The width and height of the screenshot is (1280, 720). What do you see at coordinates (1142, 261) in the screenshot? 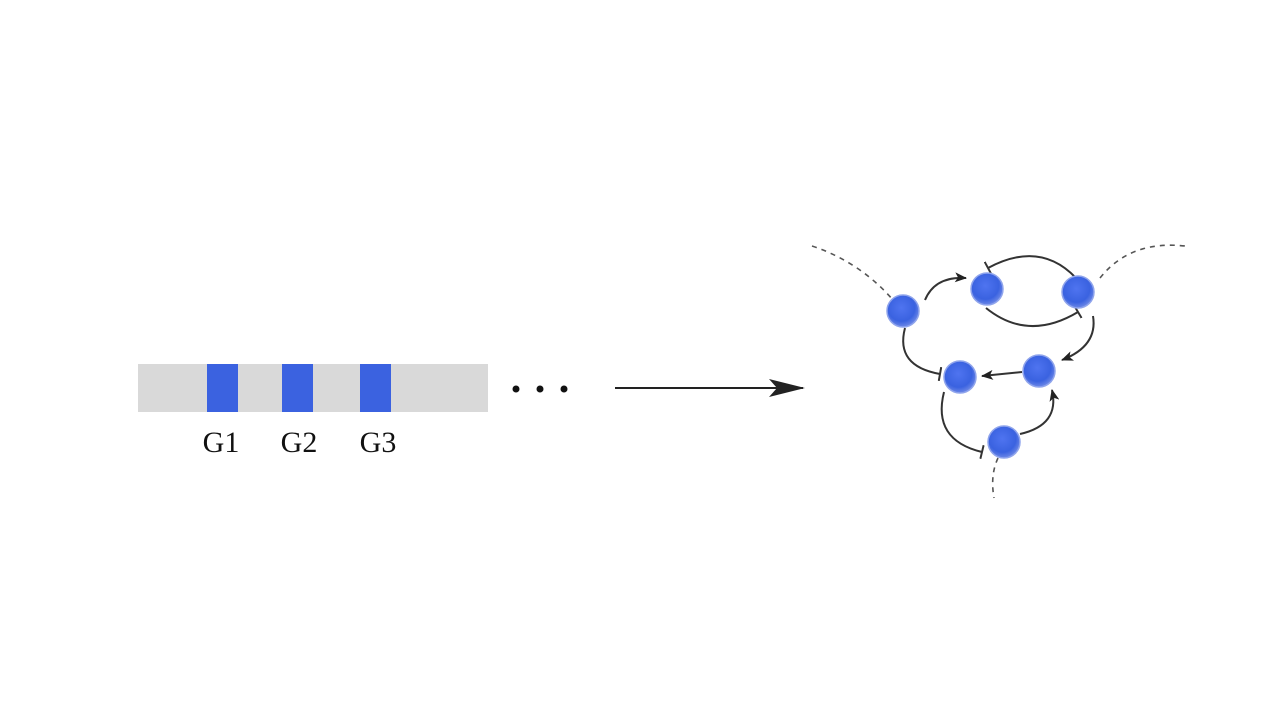
I see `dashed-link-right` at bounding box center [1142, 261].